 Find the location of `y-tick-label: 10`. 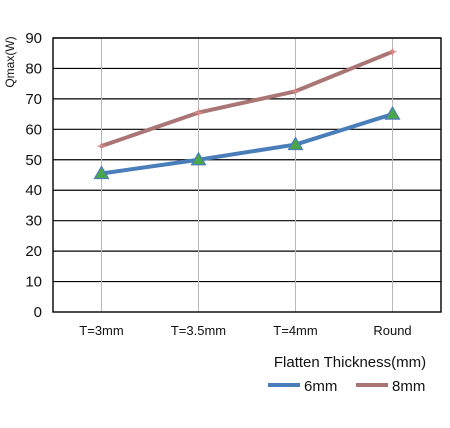

y-tick-label: 10 is located at coordinates (33, 282).